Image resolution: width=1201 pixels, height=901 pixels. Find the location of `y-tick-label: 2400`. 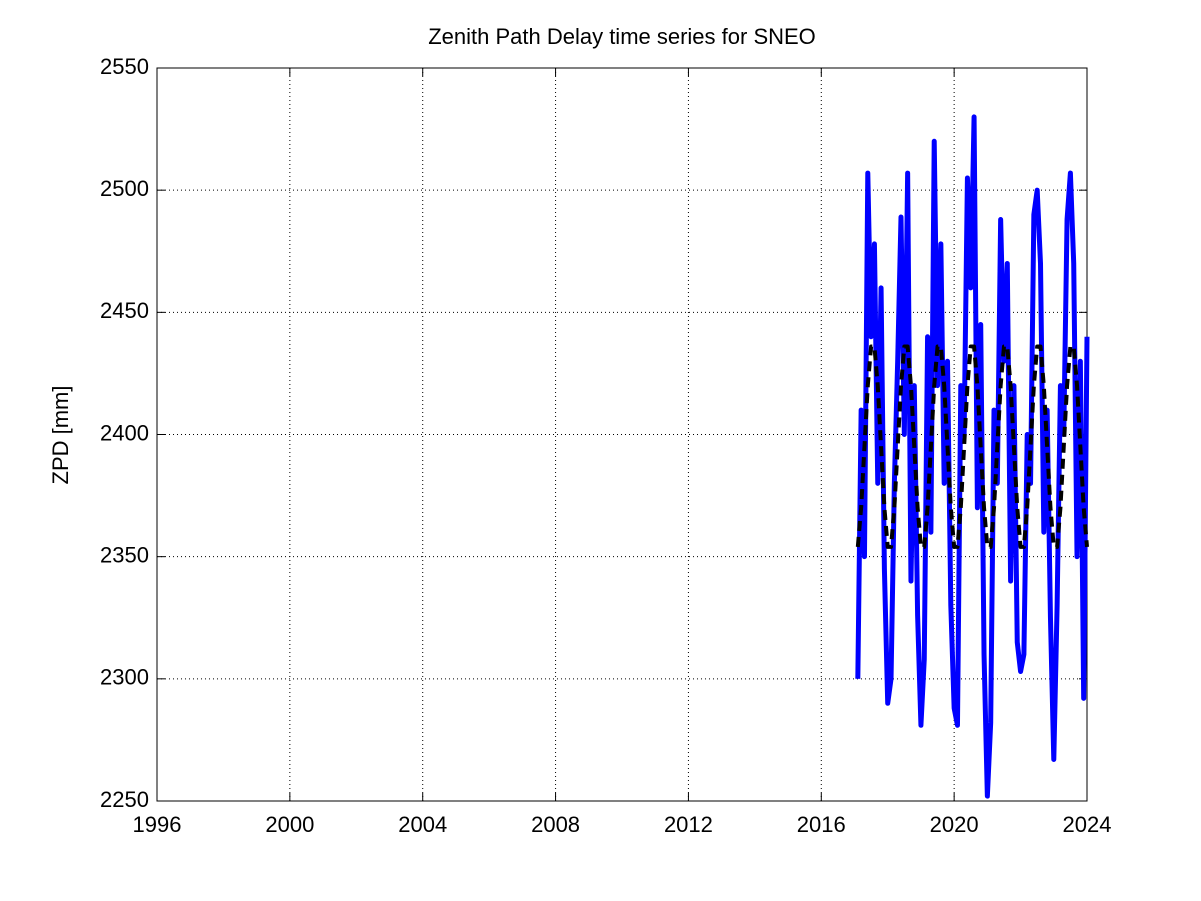

y-tick-label: 2400 is located at coordinates (124, 432).